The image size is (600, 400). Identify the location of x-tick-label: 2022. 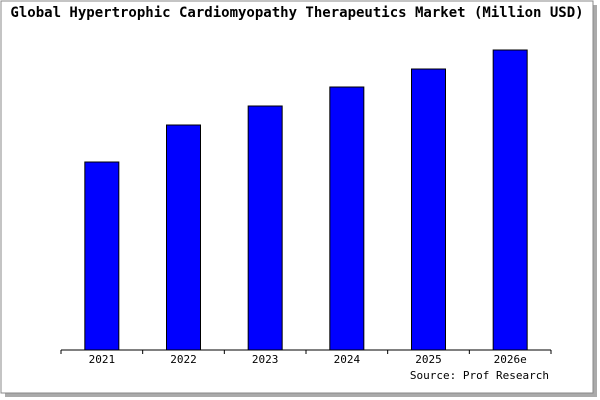
(183, 359).